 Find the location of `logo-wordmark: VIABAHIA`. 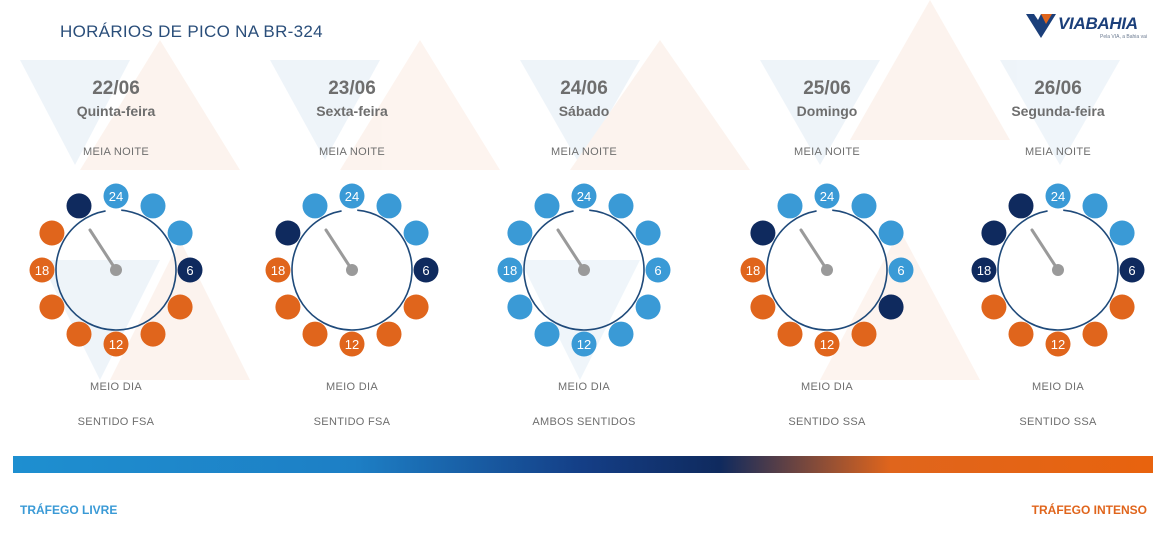

logo-wordmark: VIABAHIA is located at coordinates (1098, 24).